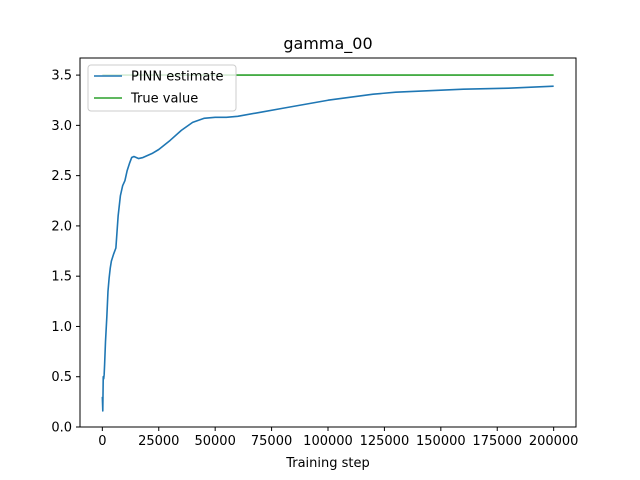  What do you see at coordinates (61, 76) in the screenshot?
I see `y-tick-label: 3.5` at bounding box center [61, 76].